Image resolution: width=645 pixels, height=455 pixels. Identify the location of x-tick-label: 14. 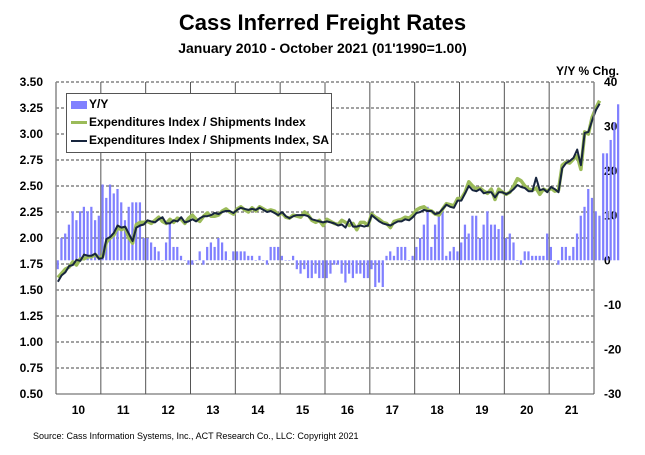
(258, 410).